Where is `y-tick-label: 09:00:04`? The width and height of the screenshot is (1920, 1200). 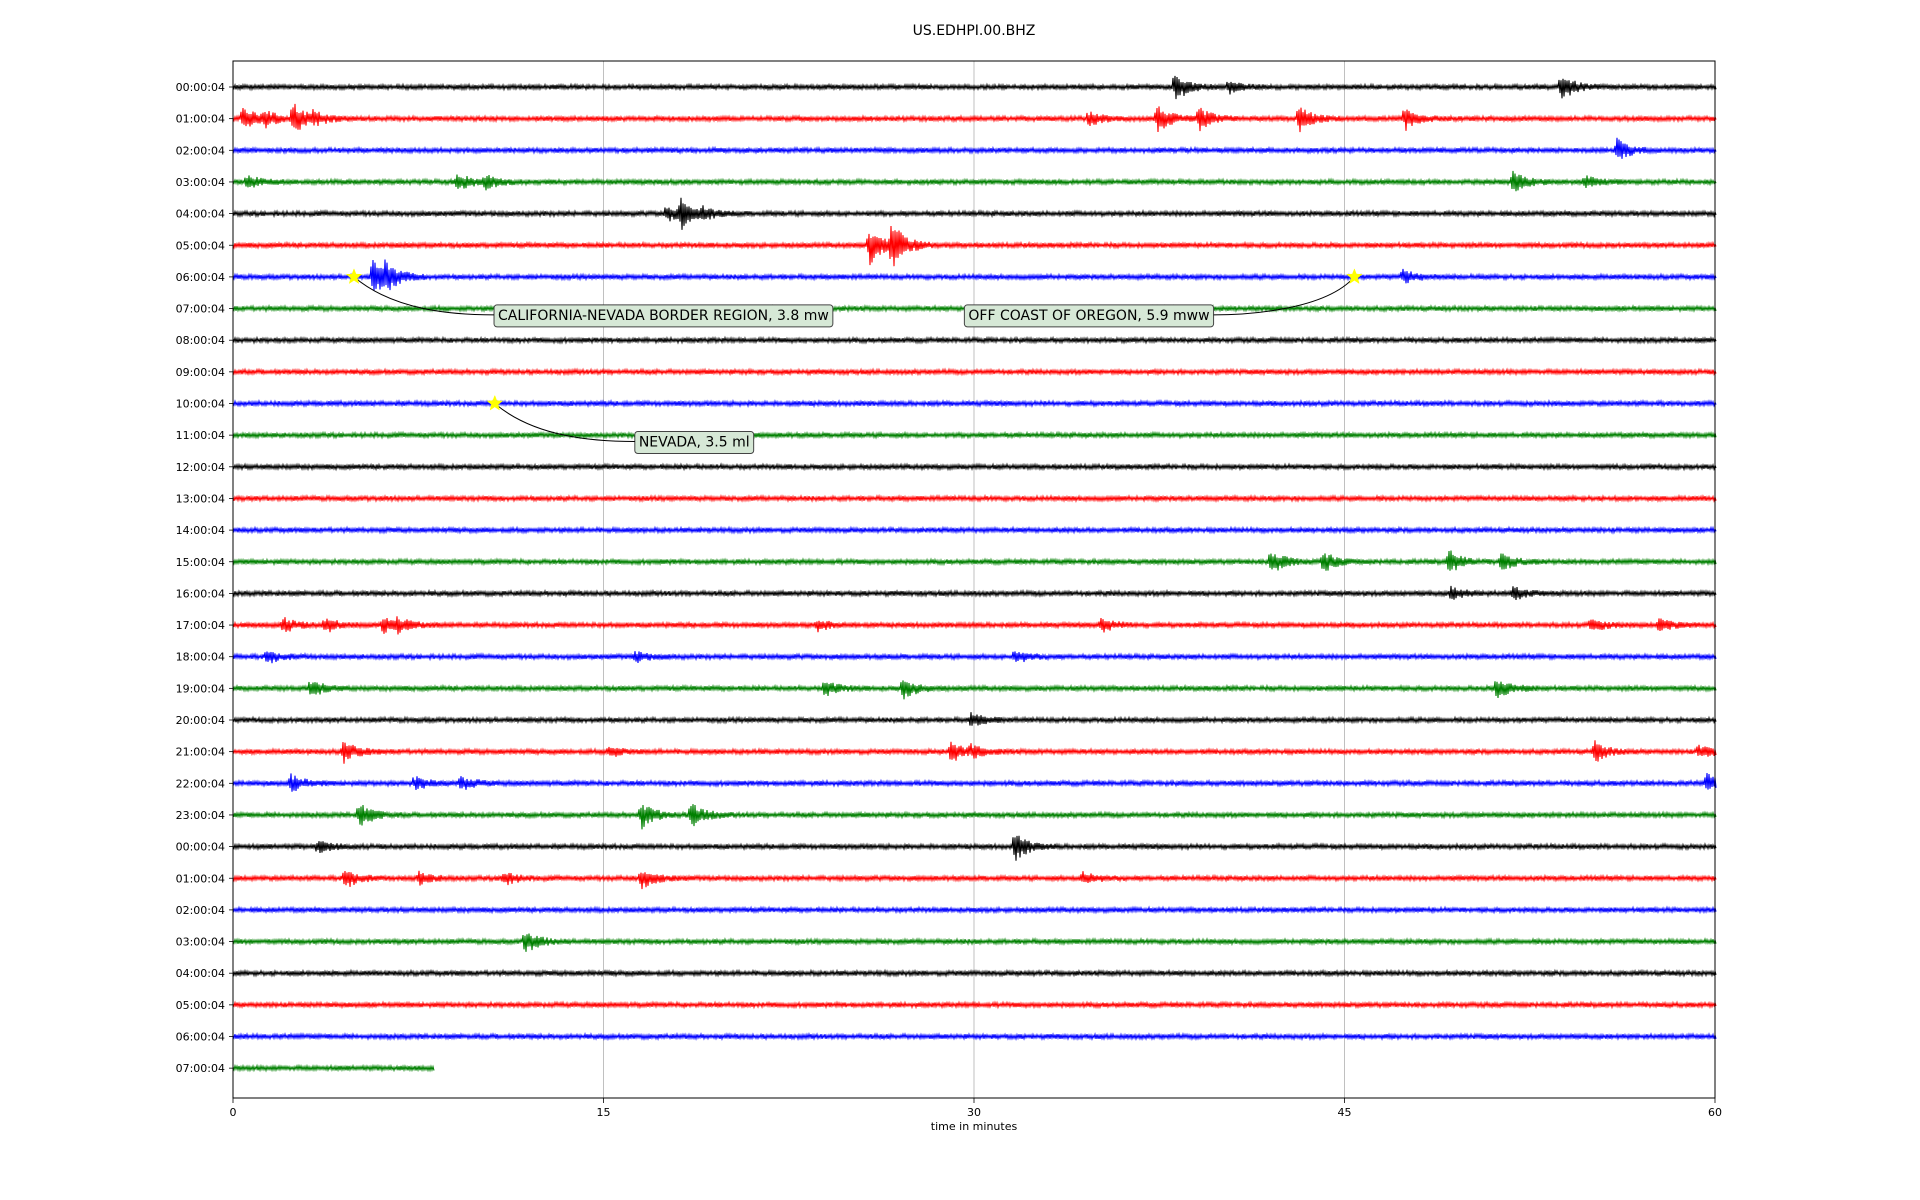
y-tick-label: 09:00:04 is located at coordinates (200, 372).